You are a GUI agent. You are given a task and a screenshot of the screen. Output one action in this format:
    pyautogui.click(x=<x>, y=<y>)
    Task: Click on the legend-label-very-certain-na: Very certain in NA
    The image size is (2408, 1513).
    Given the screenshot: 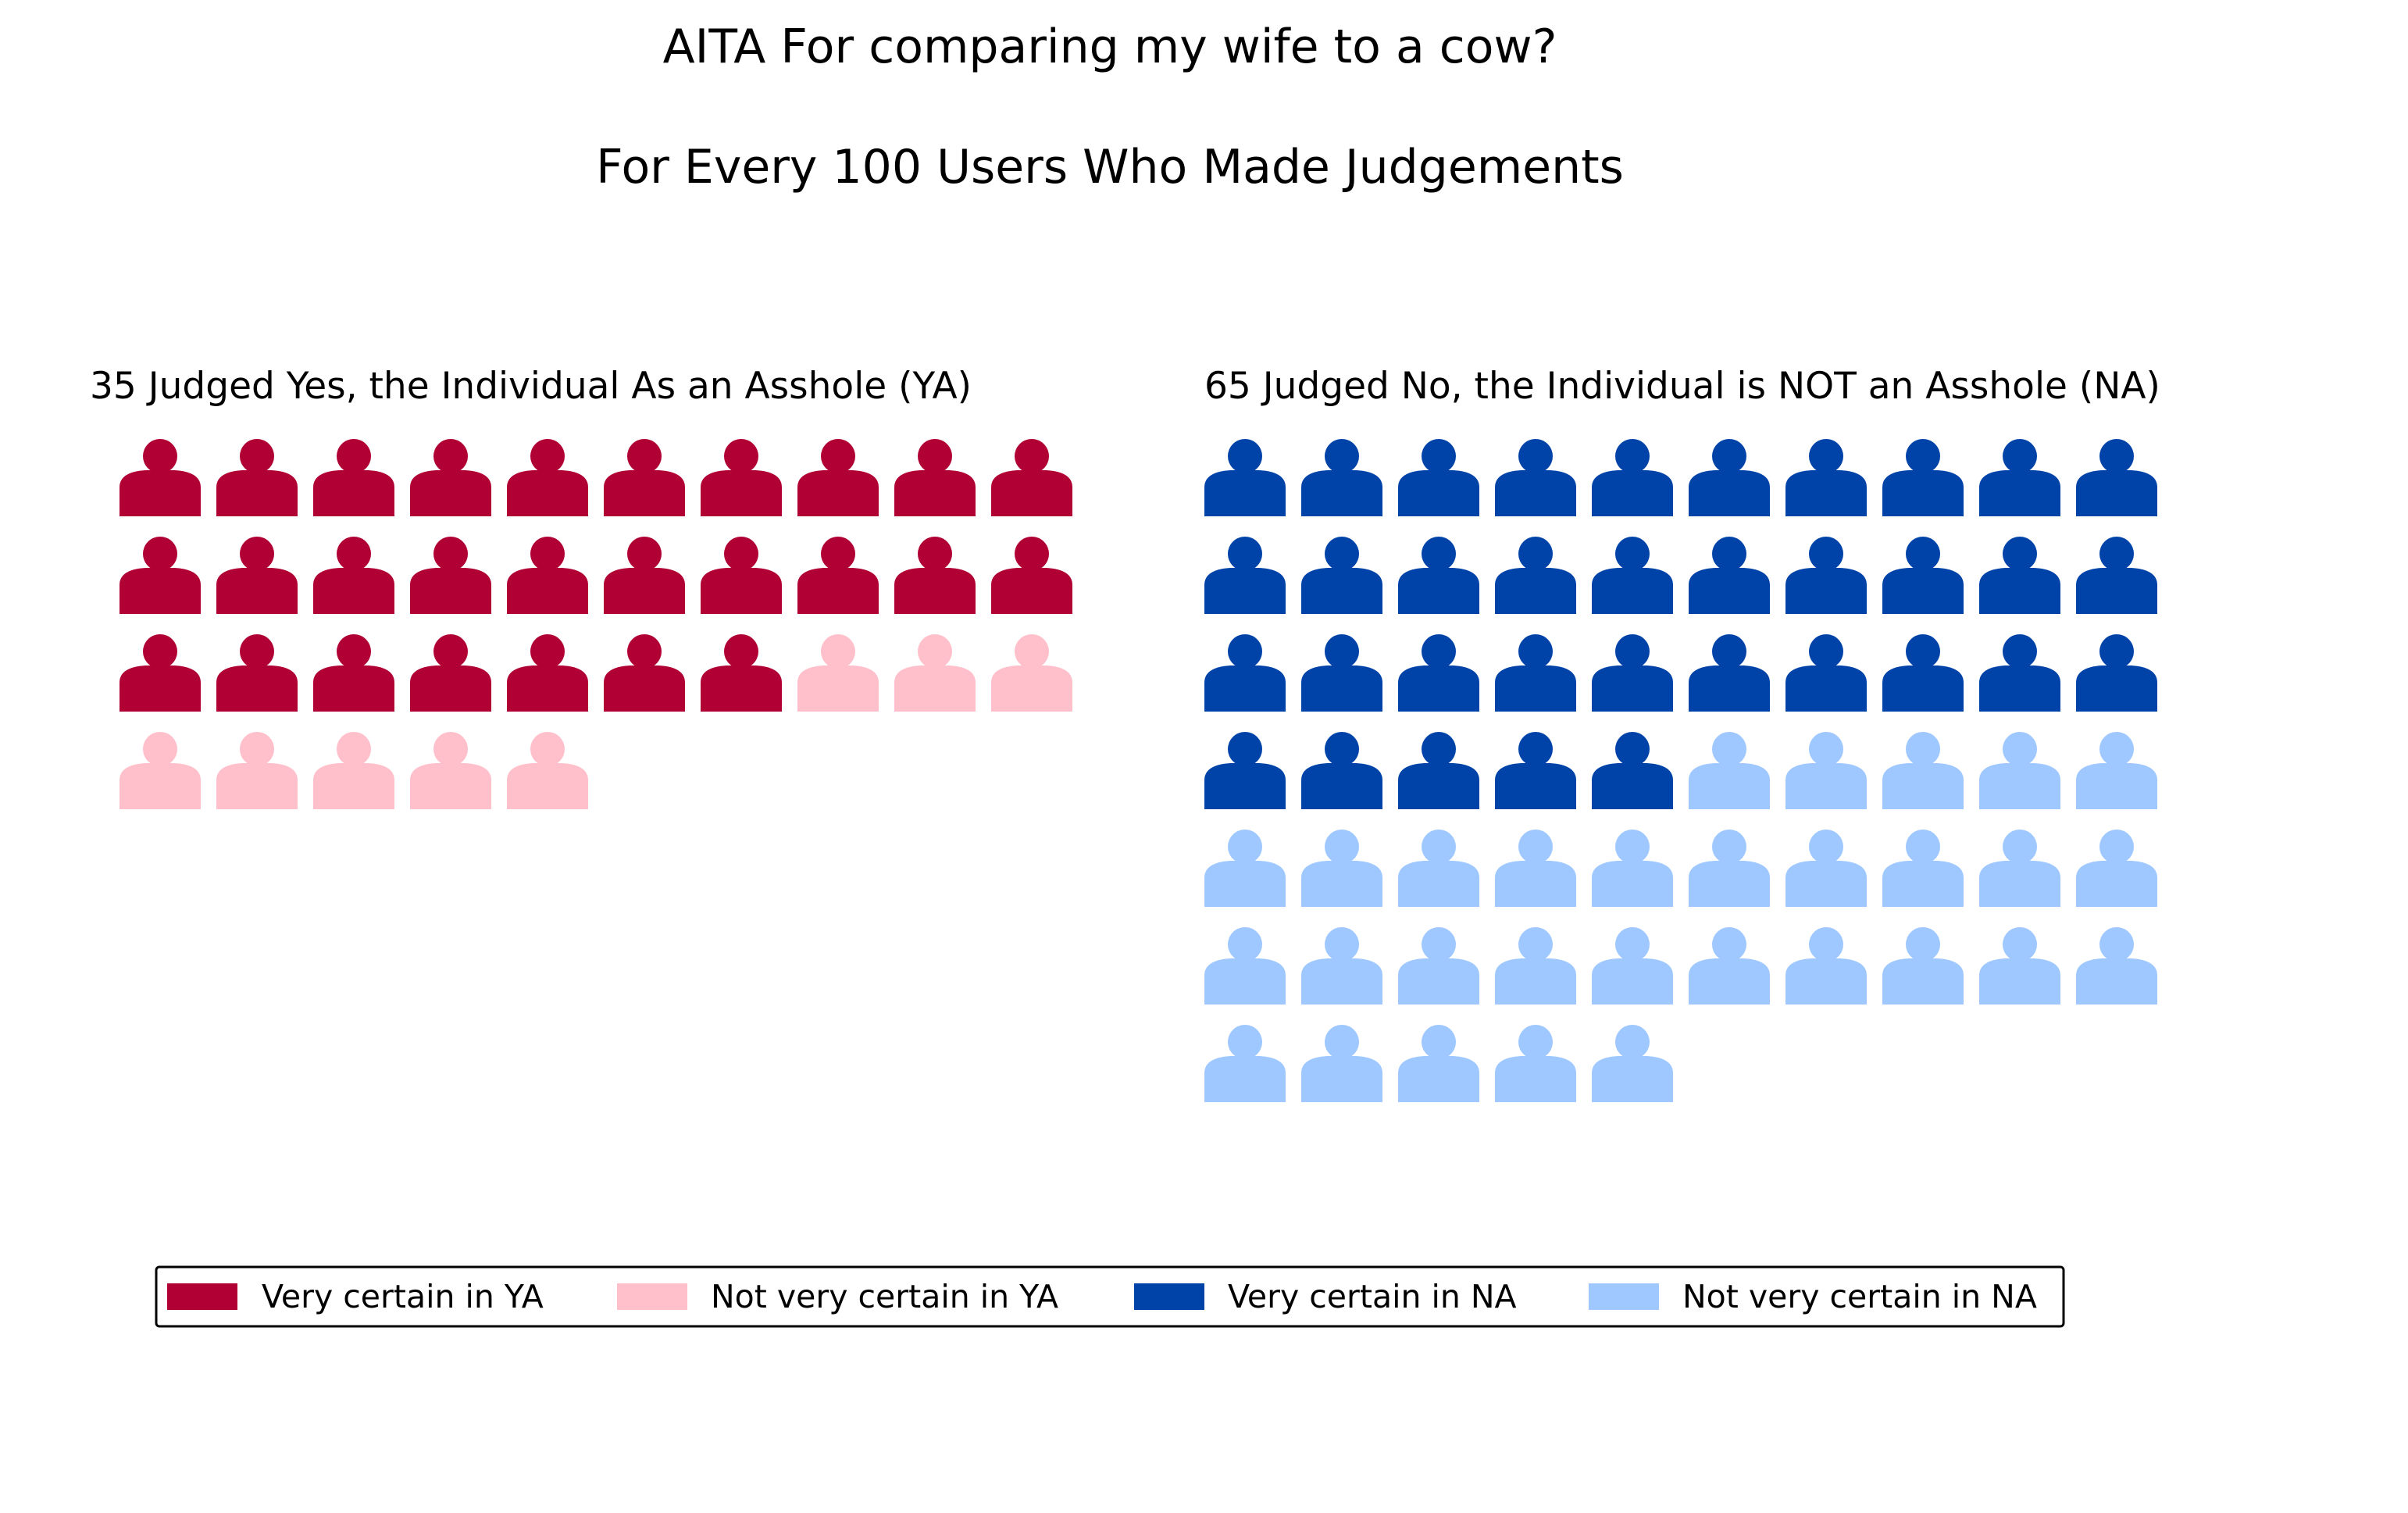 What is the action you would take?
    pyautogui.click(x=1372, y=1296)
    